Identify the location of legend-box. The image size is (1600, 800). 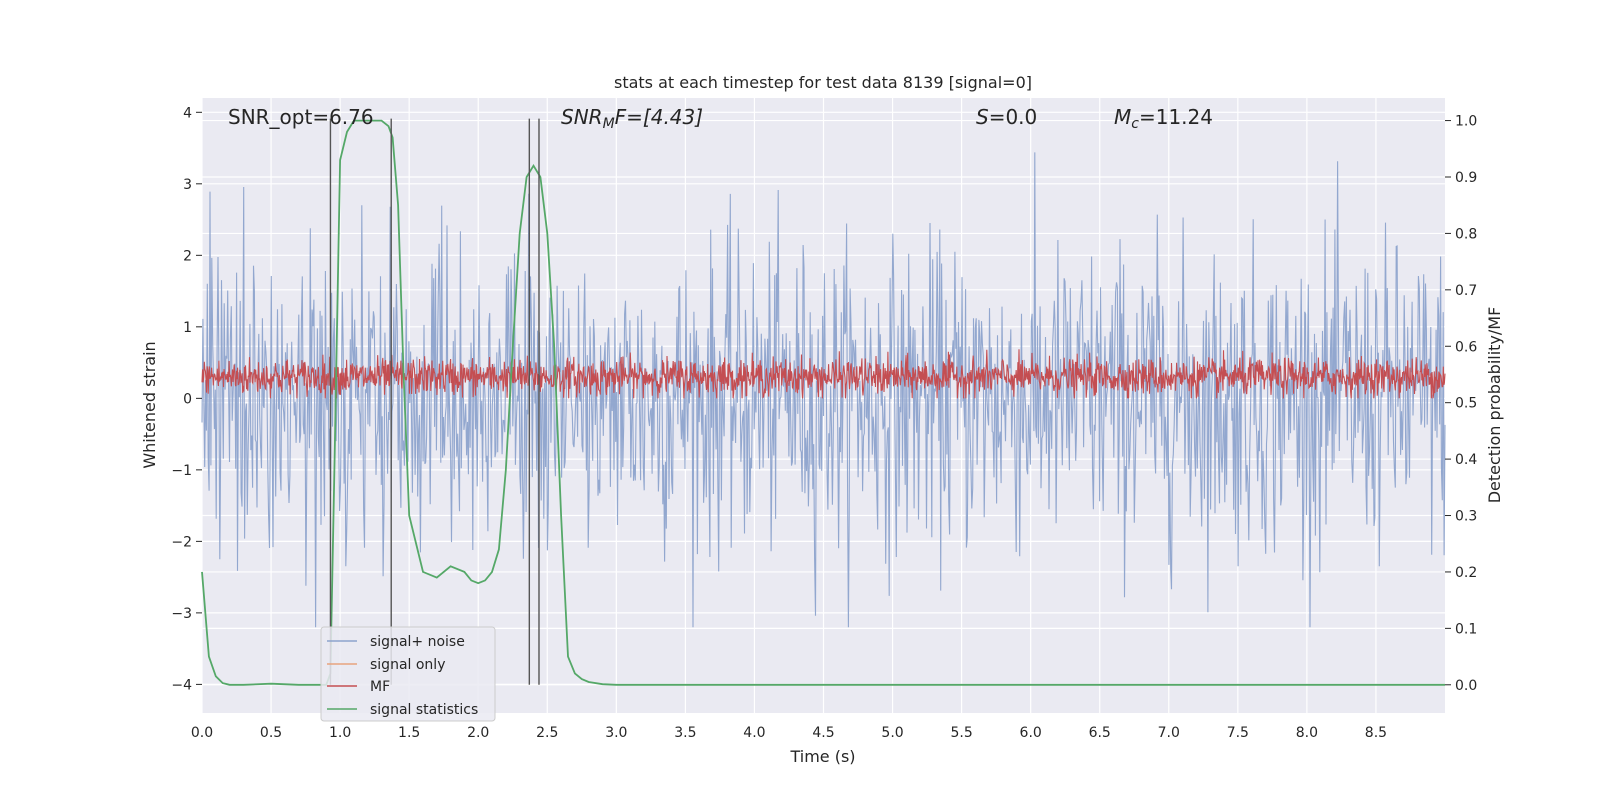
(408, 674).